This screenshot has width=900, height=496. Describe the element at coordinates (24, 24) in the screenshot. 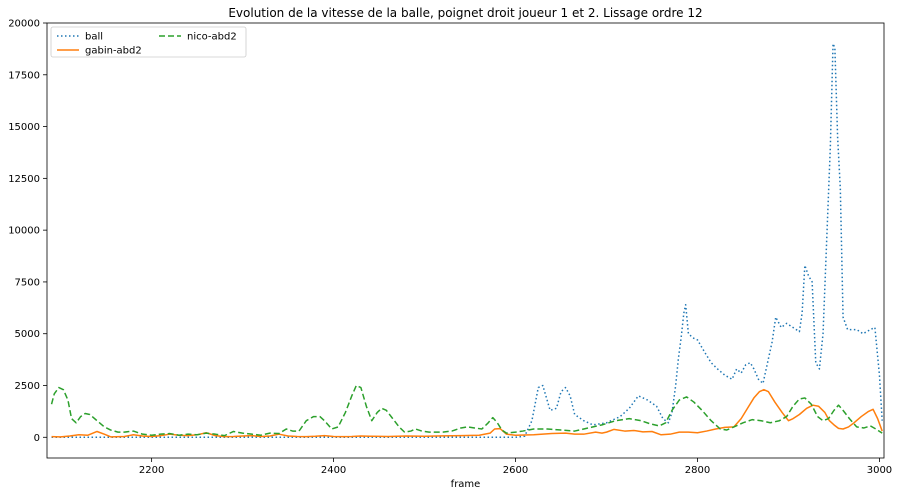

I see `y-tick-label: 20000` at that location.